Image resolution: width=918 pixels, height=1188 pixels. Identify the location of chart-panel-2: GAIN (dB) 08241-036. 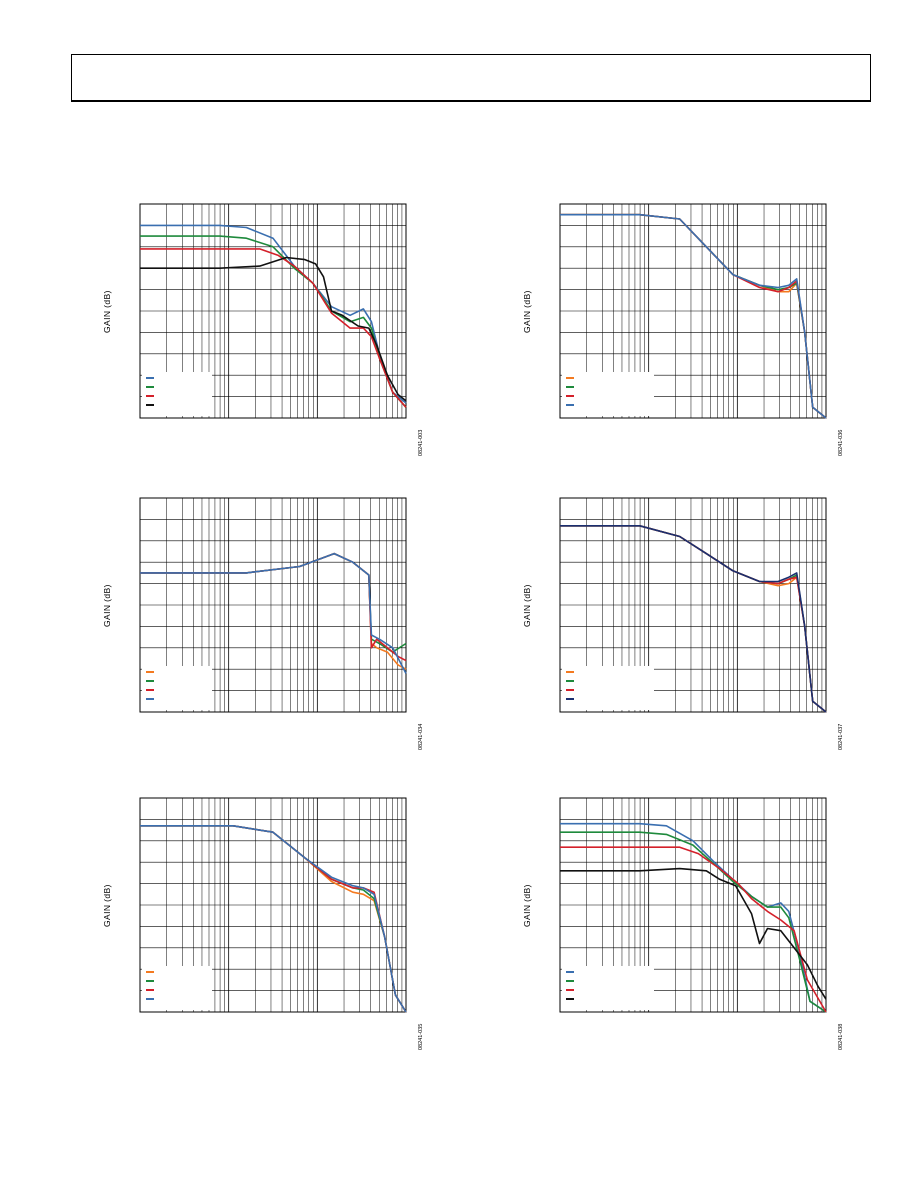
(690, 343).